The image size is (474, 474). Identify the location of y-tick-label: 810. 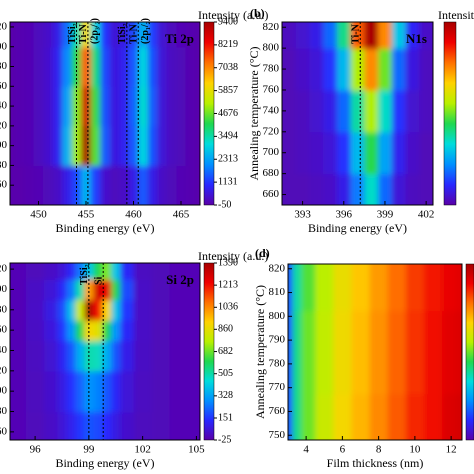
(277, 292).